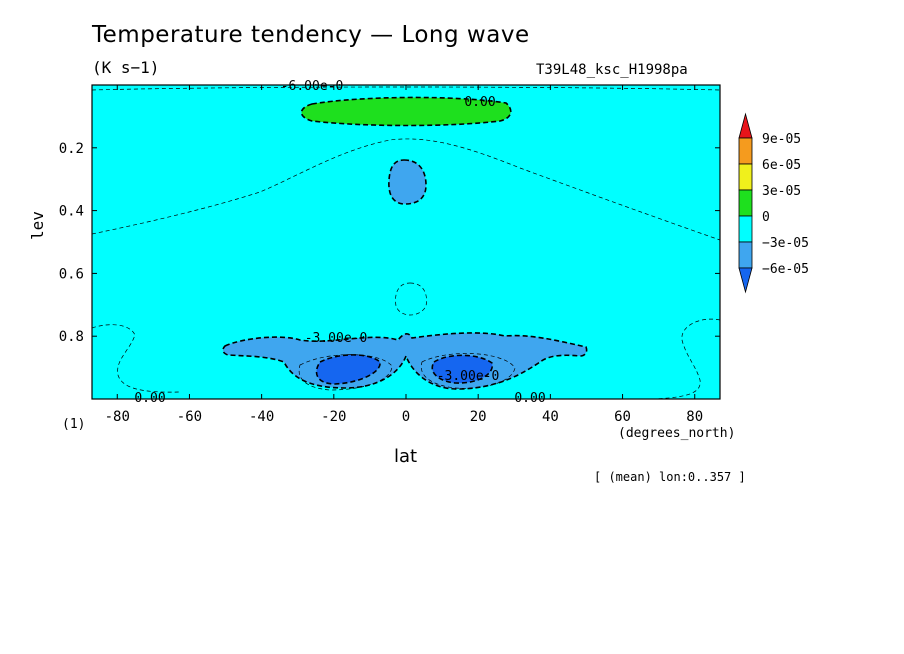 The width and height of the screenshot is (904, 654). I want to click on colorbar-level-label: 6e-05, so click(781, 165).